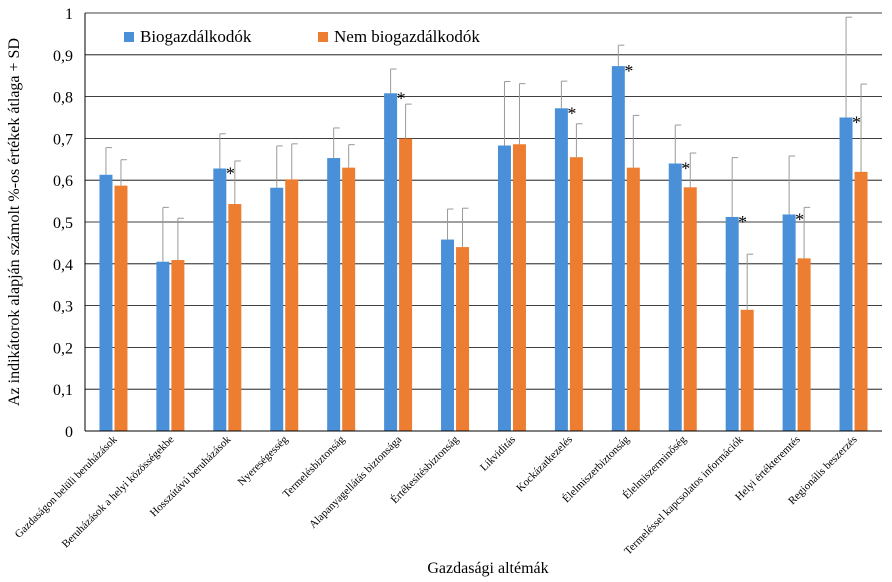  Describe the element at coordinates (63, 390) in the screenshot. I see `y-tick-label: 0,1` at that location.